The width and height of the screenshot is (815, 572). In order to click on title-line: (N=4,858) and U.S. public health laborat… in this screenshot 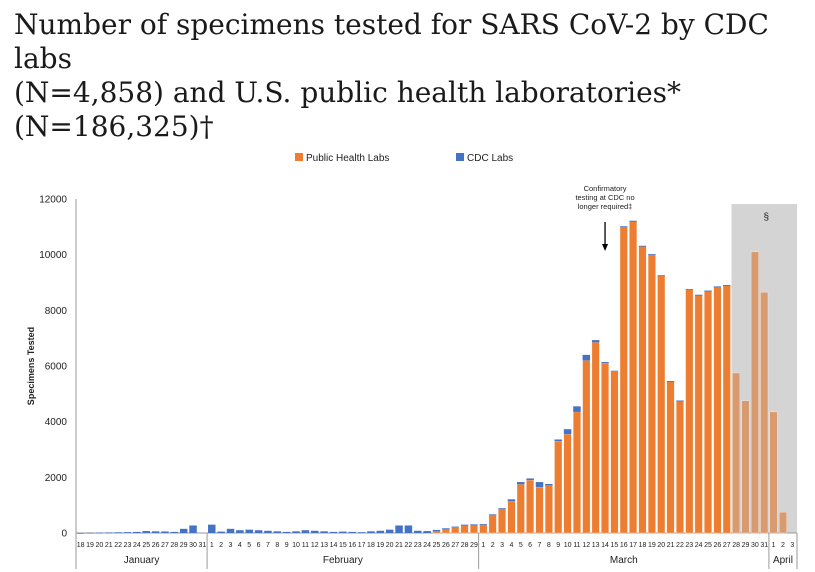, I will do `click(348, 92)`.